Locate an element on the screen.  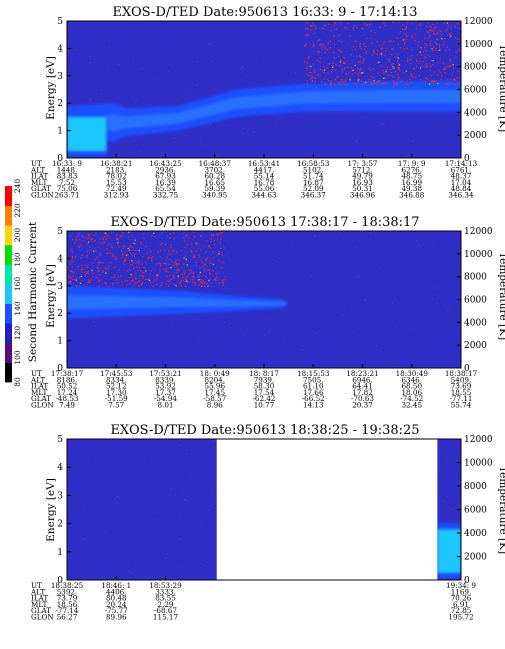
orbit-value: 72.49 is located at coordinates (116, 188).